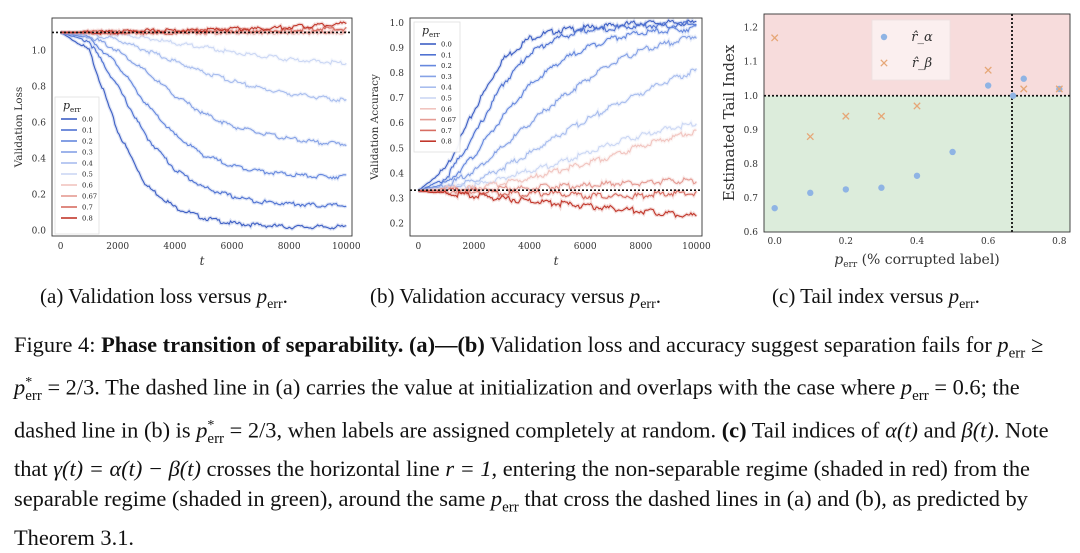 The width and height of the screenshot is (1080, 553). What do you see at coordinates (375, 127) in the screenshot?
I see `y-axis-label: Validation Accuracy` at bounding box center [375, 127].